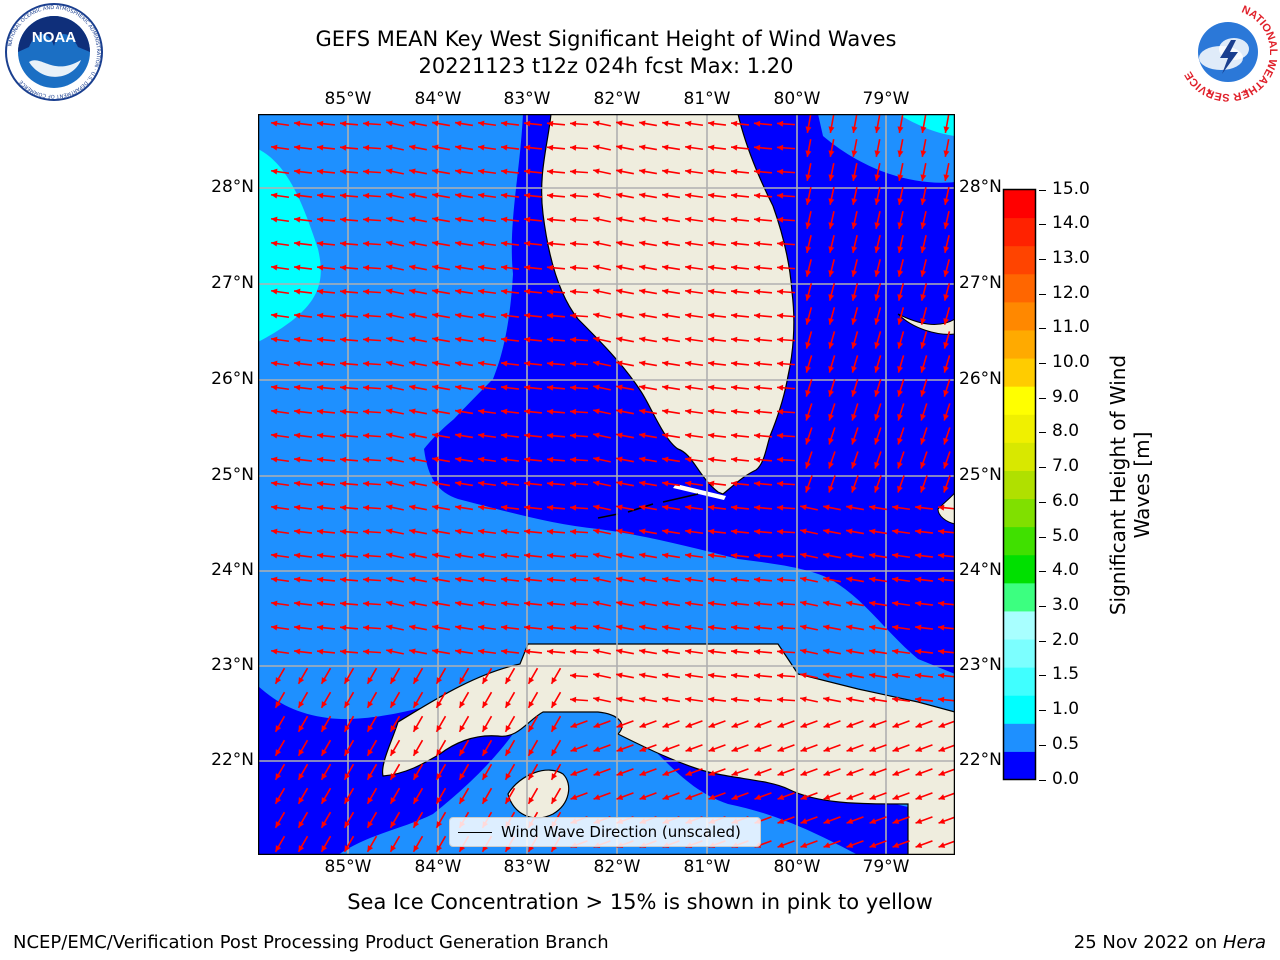 This screenshot has height=960, width=1280. I want to click on colorbar-tick-label: 8.0, so click(1066, 431).